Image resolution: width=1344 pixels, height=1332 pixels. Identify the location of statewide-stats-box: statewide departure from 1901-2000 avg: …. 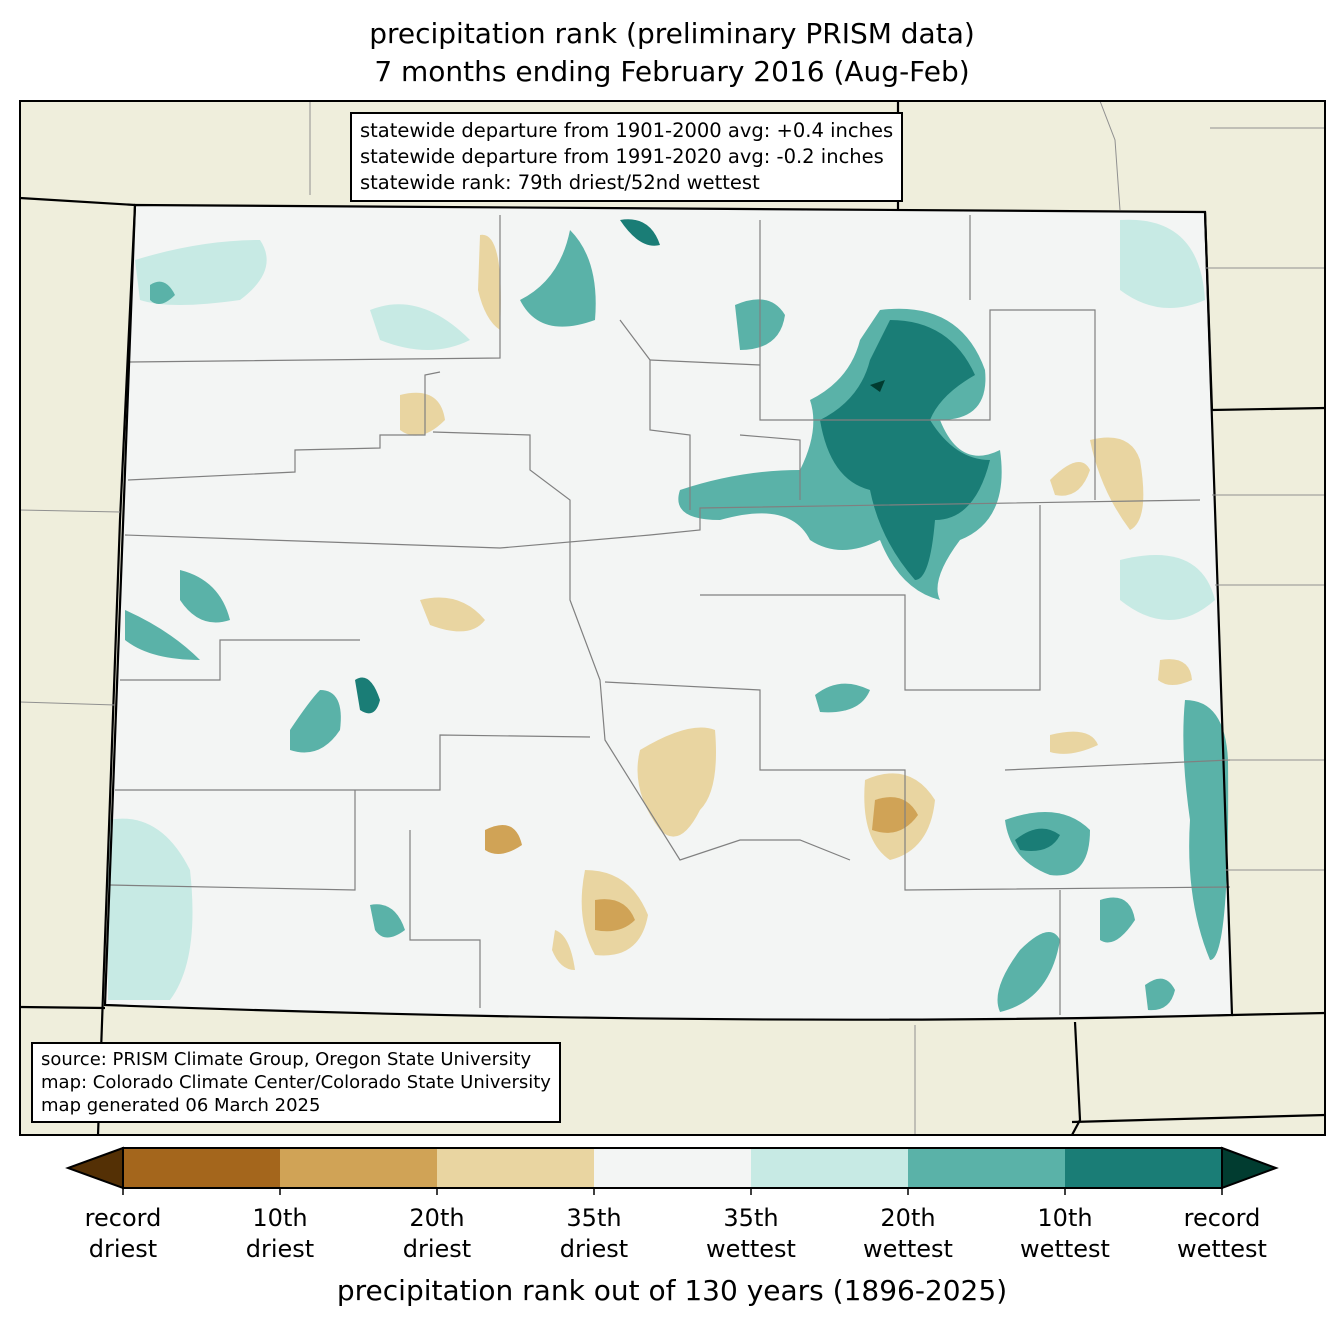
(627, 157).